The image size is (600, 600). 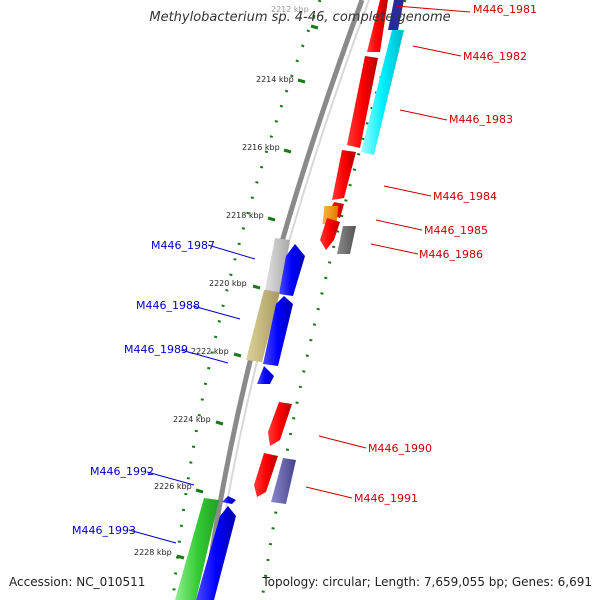 What do you see at coordinates (330, 215) in the screenshot?
I see `gene-m446-1985-box` at bounding box center [330, 215].